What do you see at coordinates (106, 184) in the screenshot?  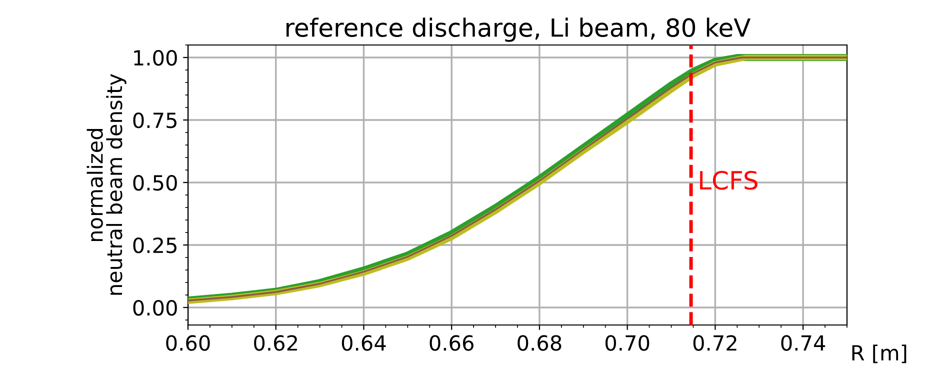 I see `y-axis-title: normalized neutral beam density` at bounding box center [106, 184].